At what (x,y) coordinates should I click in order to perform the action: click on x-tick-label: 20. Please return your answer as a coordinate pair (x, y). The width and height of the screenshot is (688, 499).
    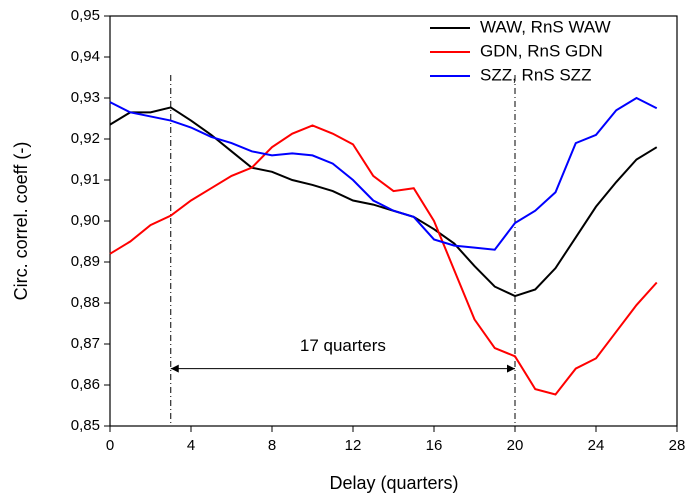
    Looking at the image, I should click on (515, 445).